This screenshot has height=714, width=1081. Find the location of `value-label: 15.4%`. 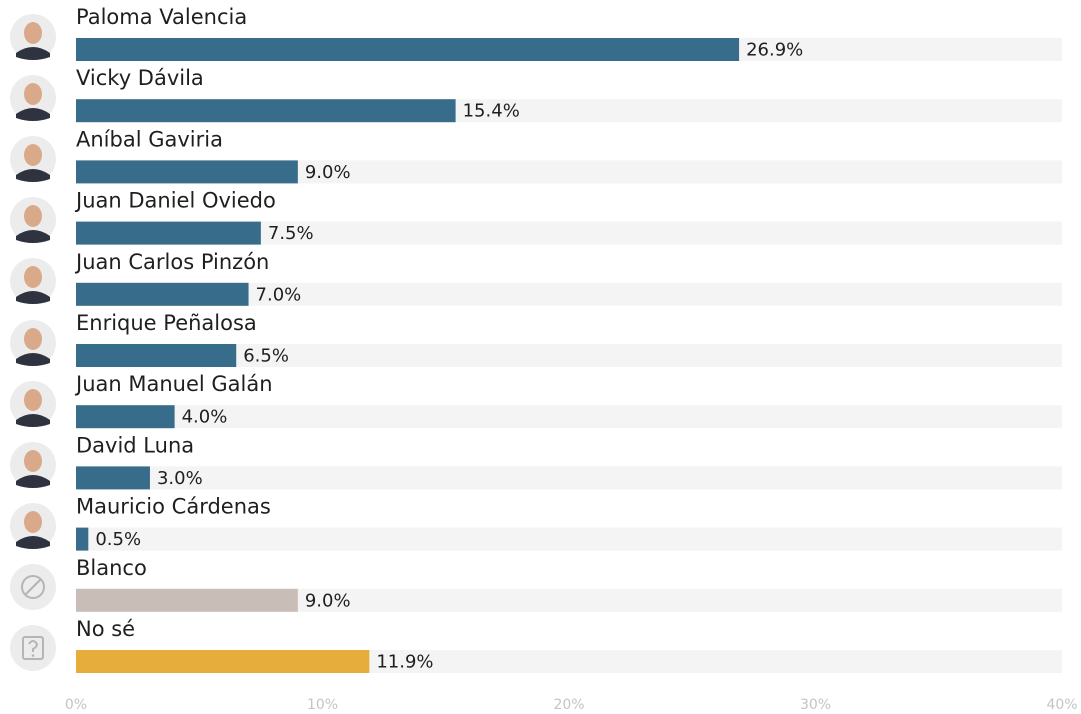

value-label: 15.4% is located at coordinates (491, 111).